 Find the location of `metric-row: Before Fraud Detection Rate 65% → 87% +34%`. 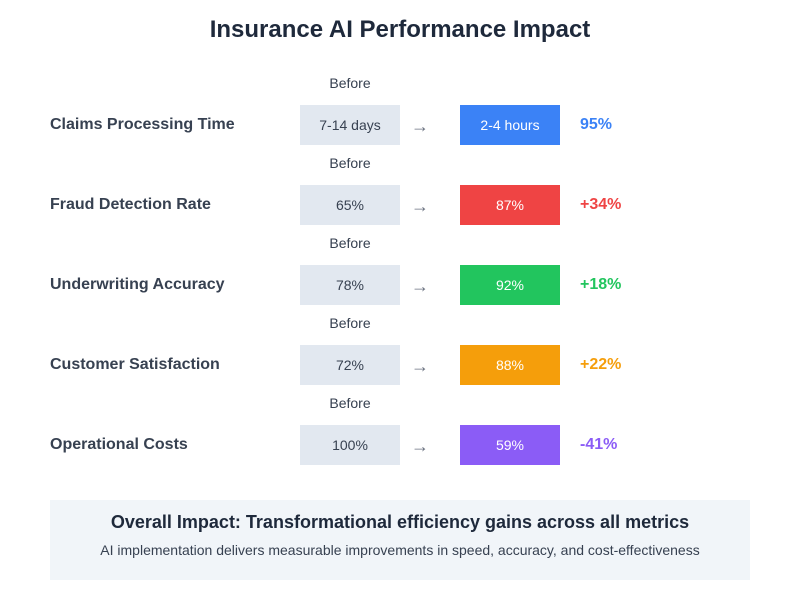

metric-row: Before Fraud Detection Rate 65% → 87% +34% is located at coordinates (400, 195).